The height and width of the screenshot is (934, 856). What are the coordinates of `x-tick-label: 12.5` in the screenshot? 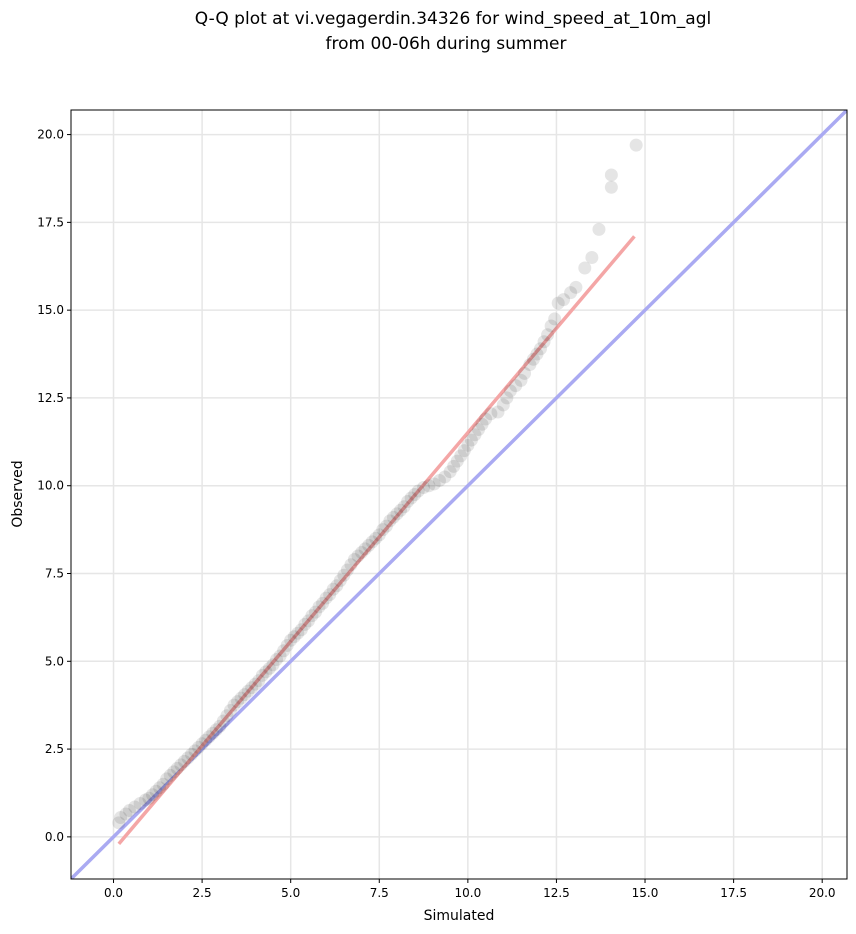 It's located at (556, 893).